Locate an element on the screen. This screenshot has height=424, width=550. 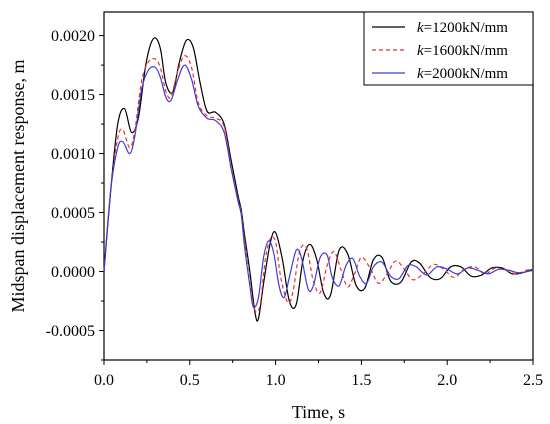
y-tick-label: 0.0010 is located at coordinates (73, 154).